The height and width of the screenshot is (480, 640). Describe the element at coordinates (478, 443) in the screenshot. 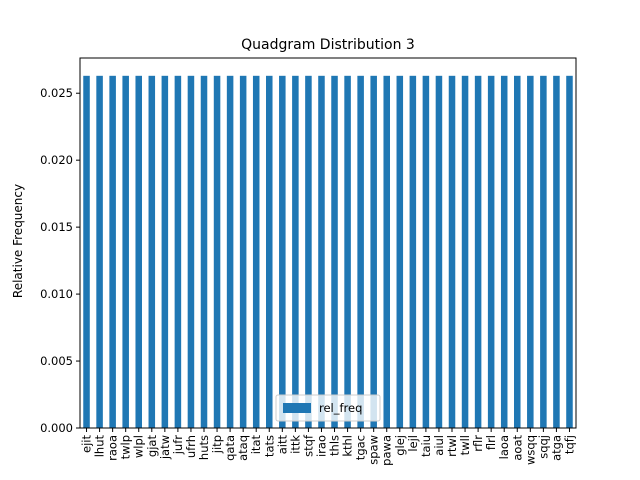

I see `x-tick-label: rflr` at that location.